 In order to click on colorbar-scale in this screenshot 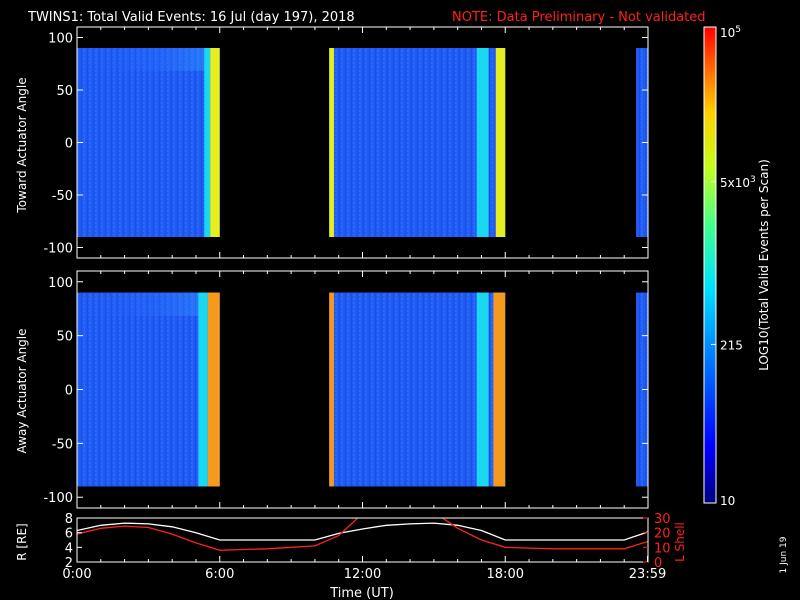, I will do `click(710, 265)`.